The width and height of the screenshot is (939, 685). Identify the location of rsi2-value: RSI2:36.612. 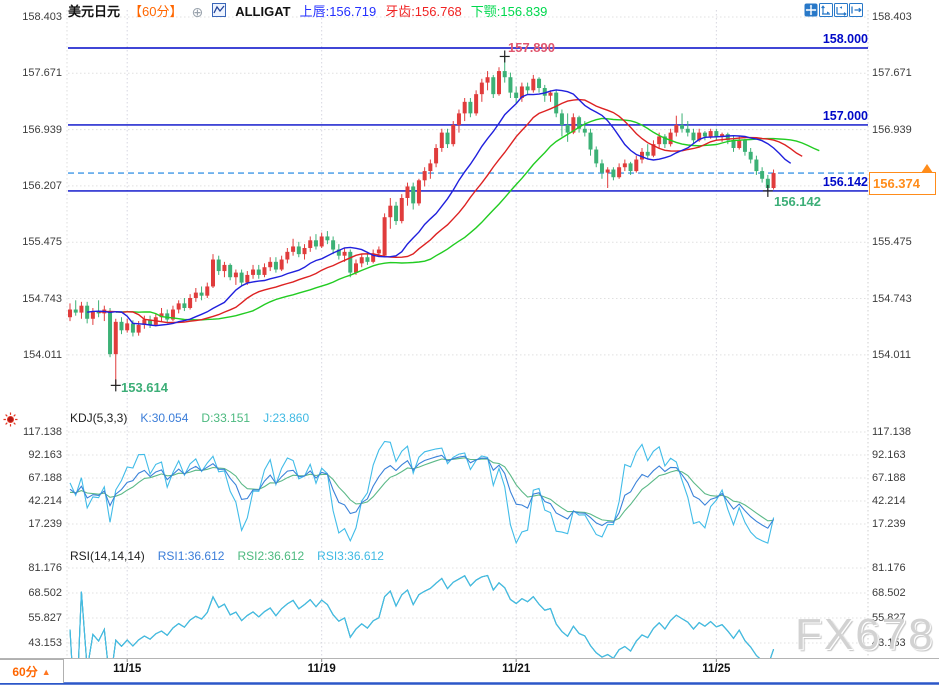
(271, 556).